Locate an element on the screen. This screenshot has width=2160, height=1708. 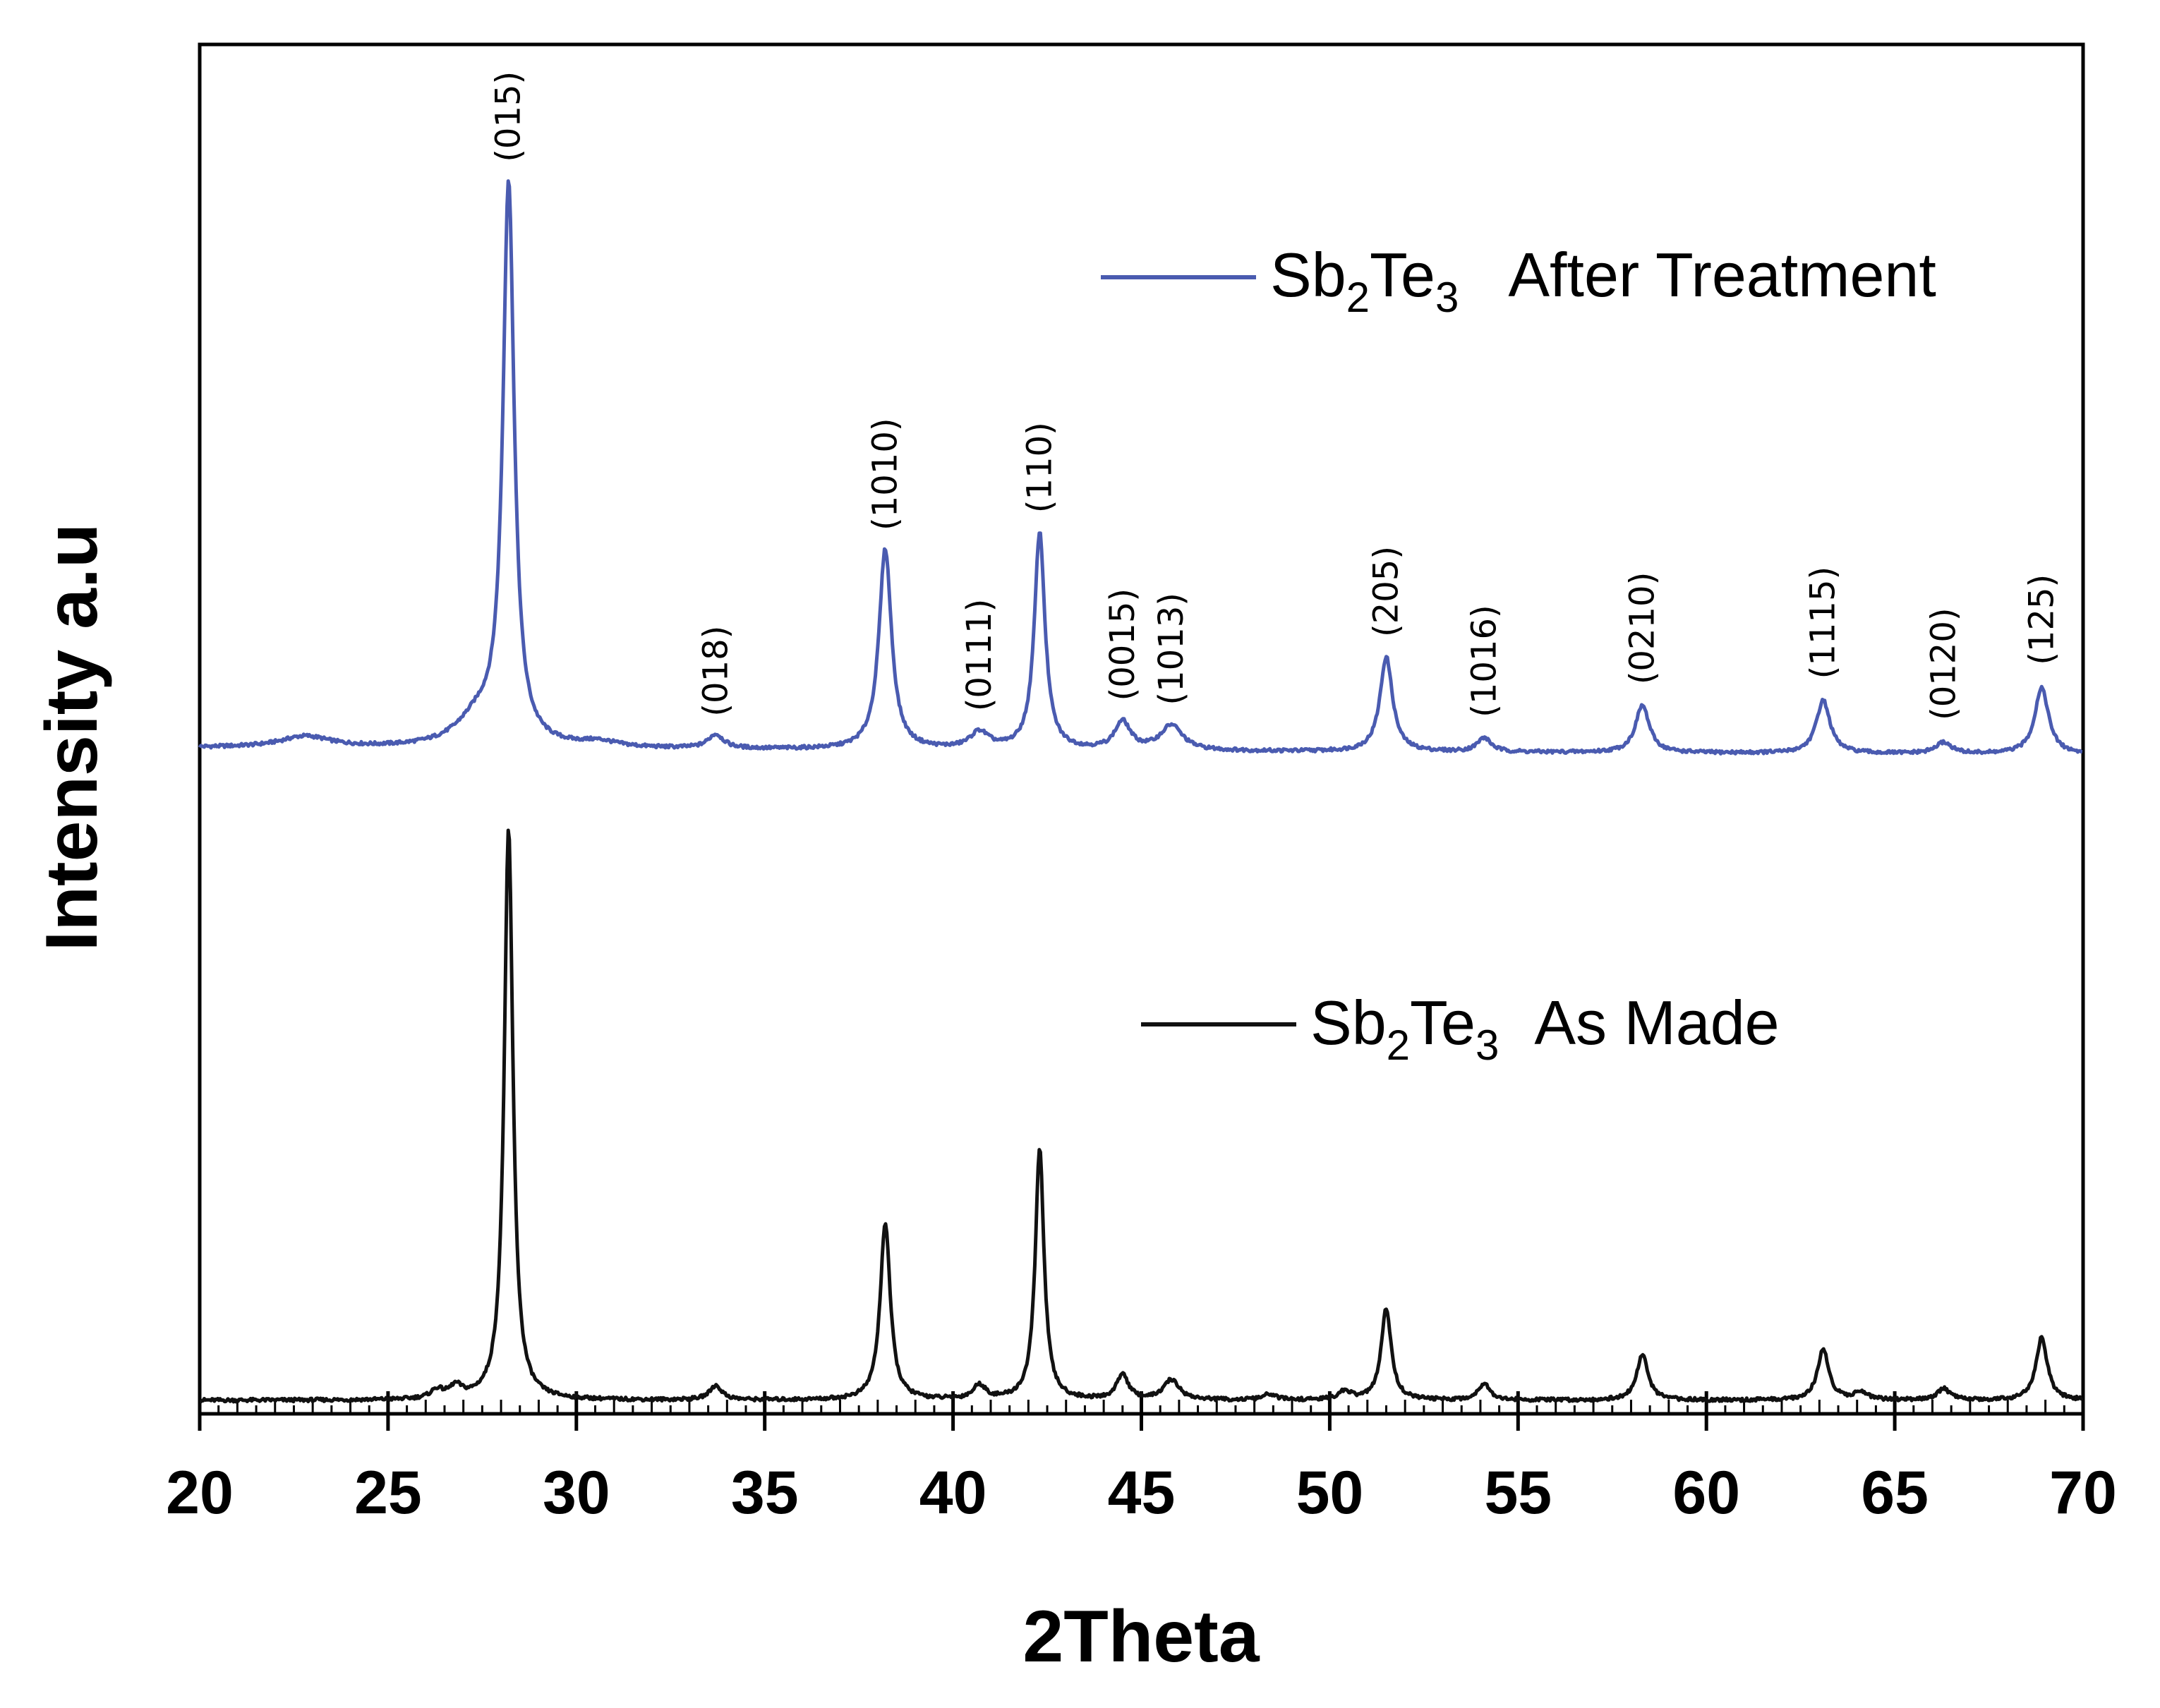
peak-label: (1013) is located at coordinates (1171, 649).